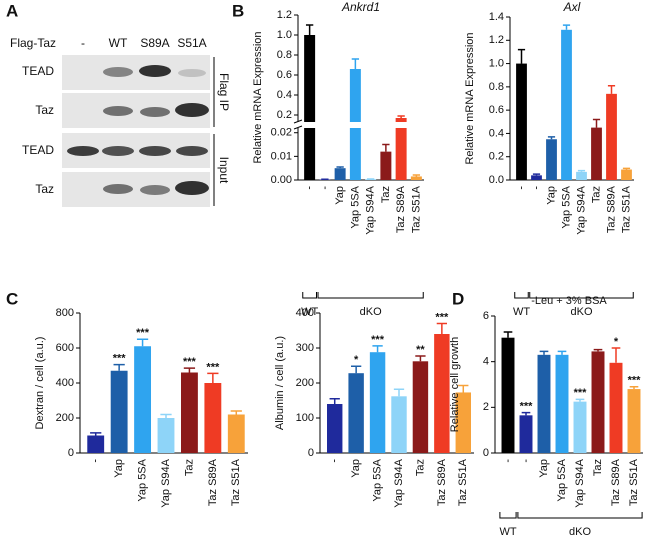  Describe the element at coordinates (496, 180) in the screenshot. I see `y-tick-label: 0.0` at that location.